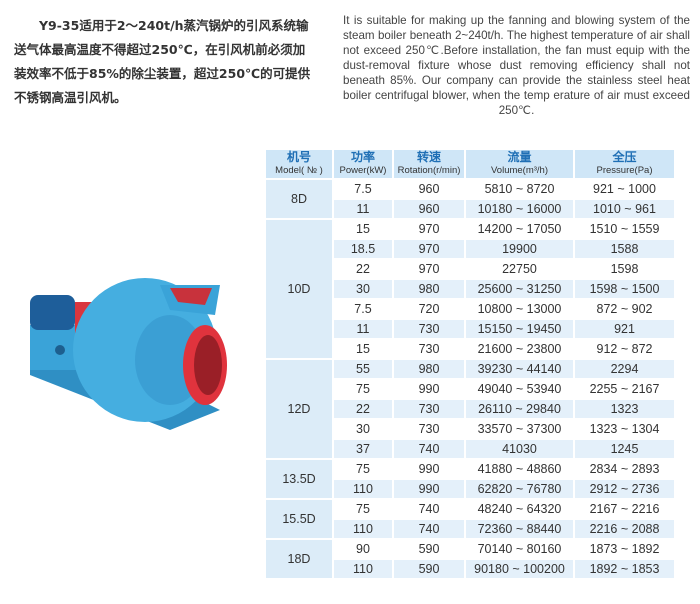  Describe the element at coordinates (363, 409) in the screenshot. I see `power-cell: 22` at that location.